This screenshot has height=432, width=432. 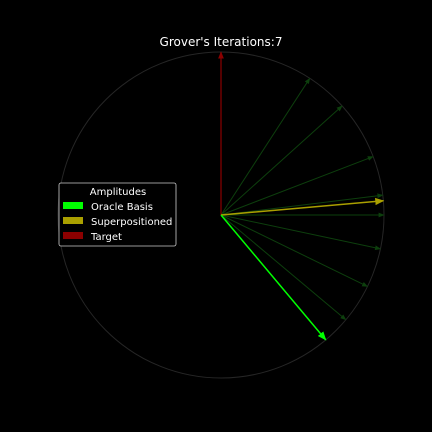 I want to click on legend-title: Amplitudes, so click(x=118, y=192).